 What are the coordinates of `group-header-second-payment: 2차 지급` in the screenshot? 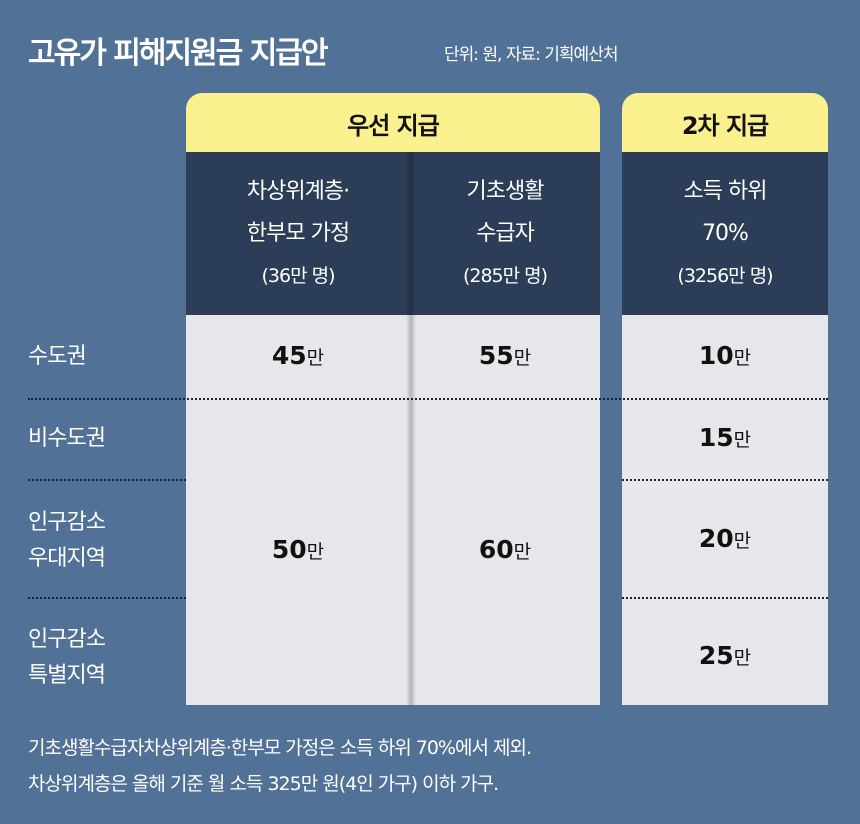 It's located at (725, 123).